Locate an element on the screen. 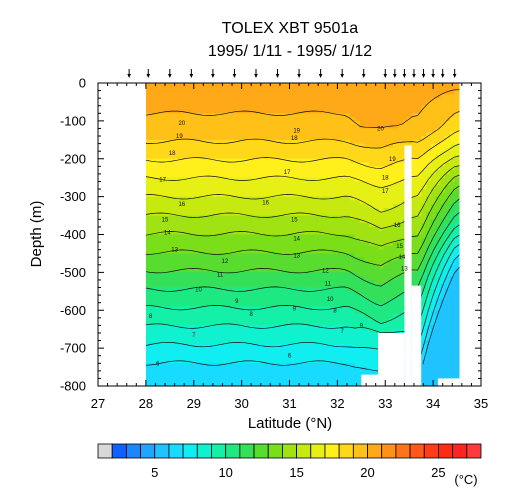 The width and height of the screenshot is (522, 504). colorbar-tick-label: 15 is located at coordinates (296, 472).